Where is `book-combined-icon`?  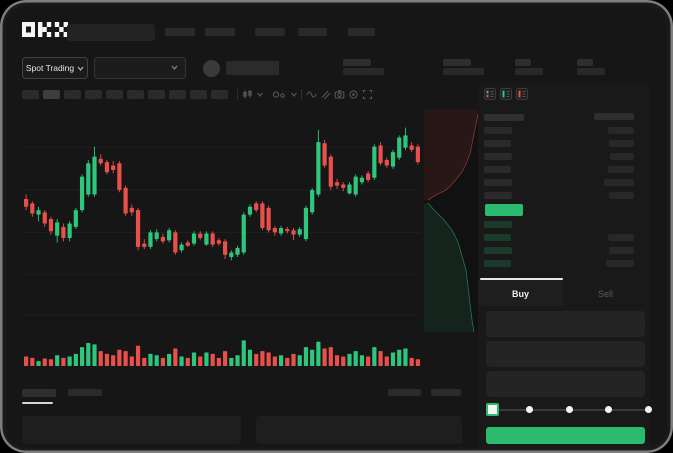 book-combined-icon is located at coordinates (490, 94).